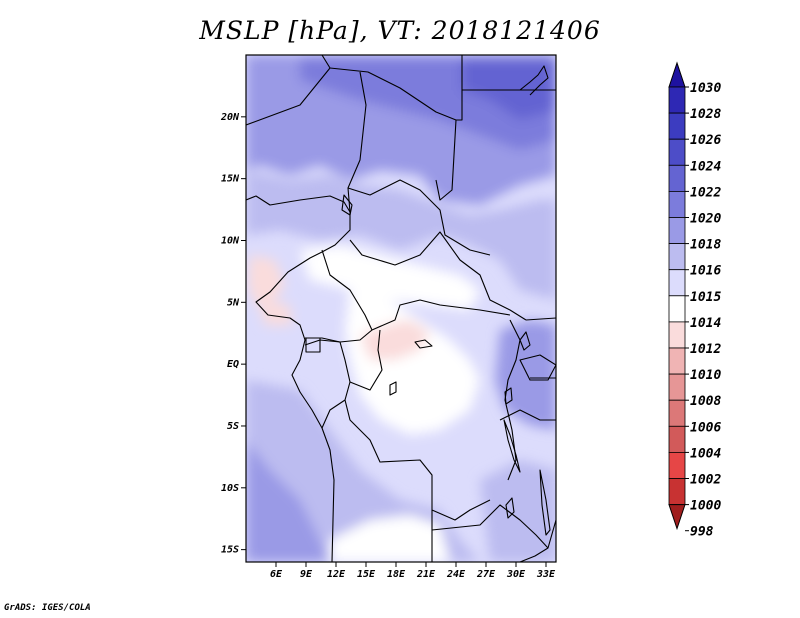 The height and width of the screenshot is (618, 800). What do you see at coordinates (230, 117) in the screenshot?
I see `y-tick-label: 20N` at bounding box center [230, 117].